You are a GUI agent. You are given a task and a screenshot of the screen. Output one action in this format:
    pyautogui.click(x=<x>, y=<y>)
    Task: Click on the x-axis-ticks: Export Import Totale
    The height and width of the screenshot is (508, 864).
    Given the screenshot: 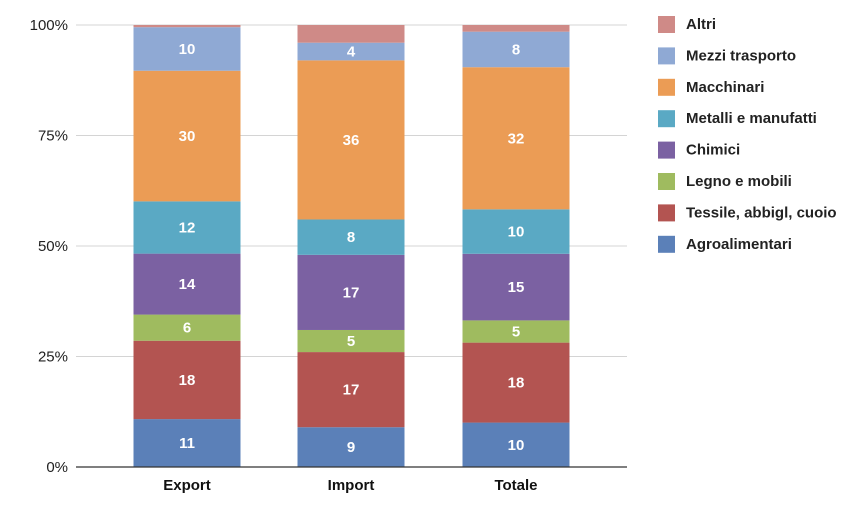 What is the action you would take?
    pyautogui.click(x=350, y=485)
    